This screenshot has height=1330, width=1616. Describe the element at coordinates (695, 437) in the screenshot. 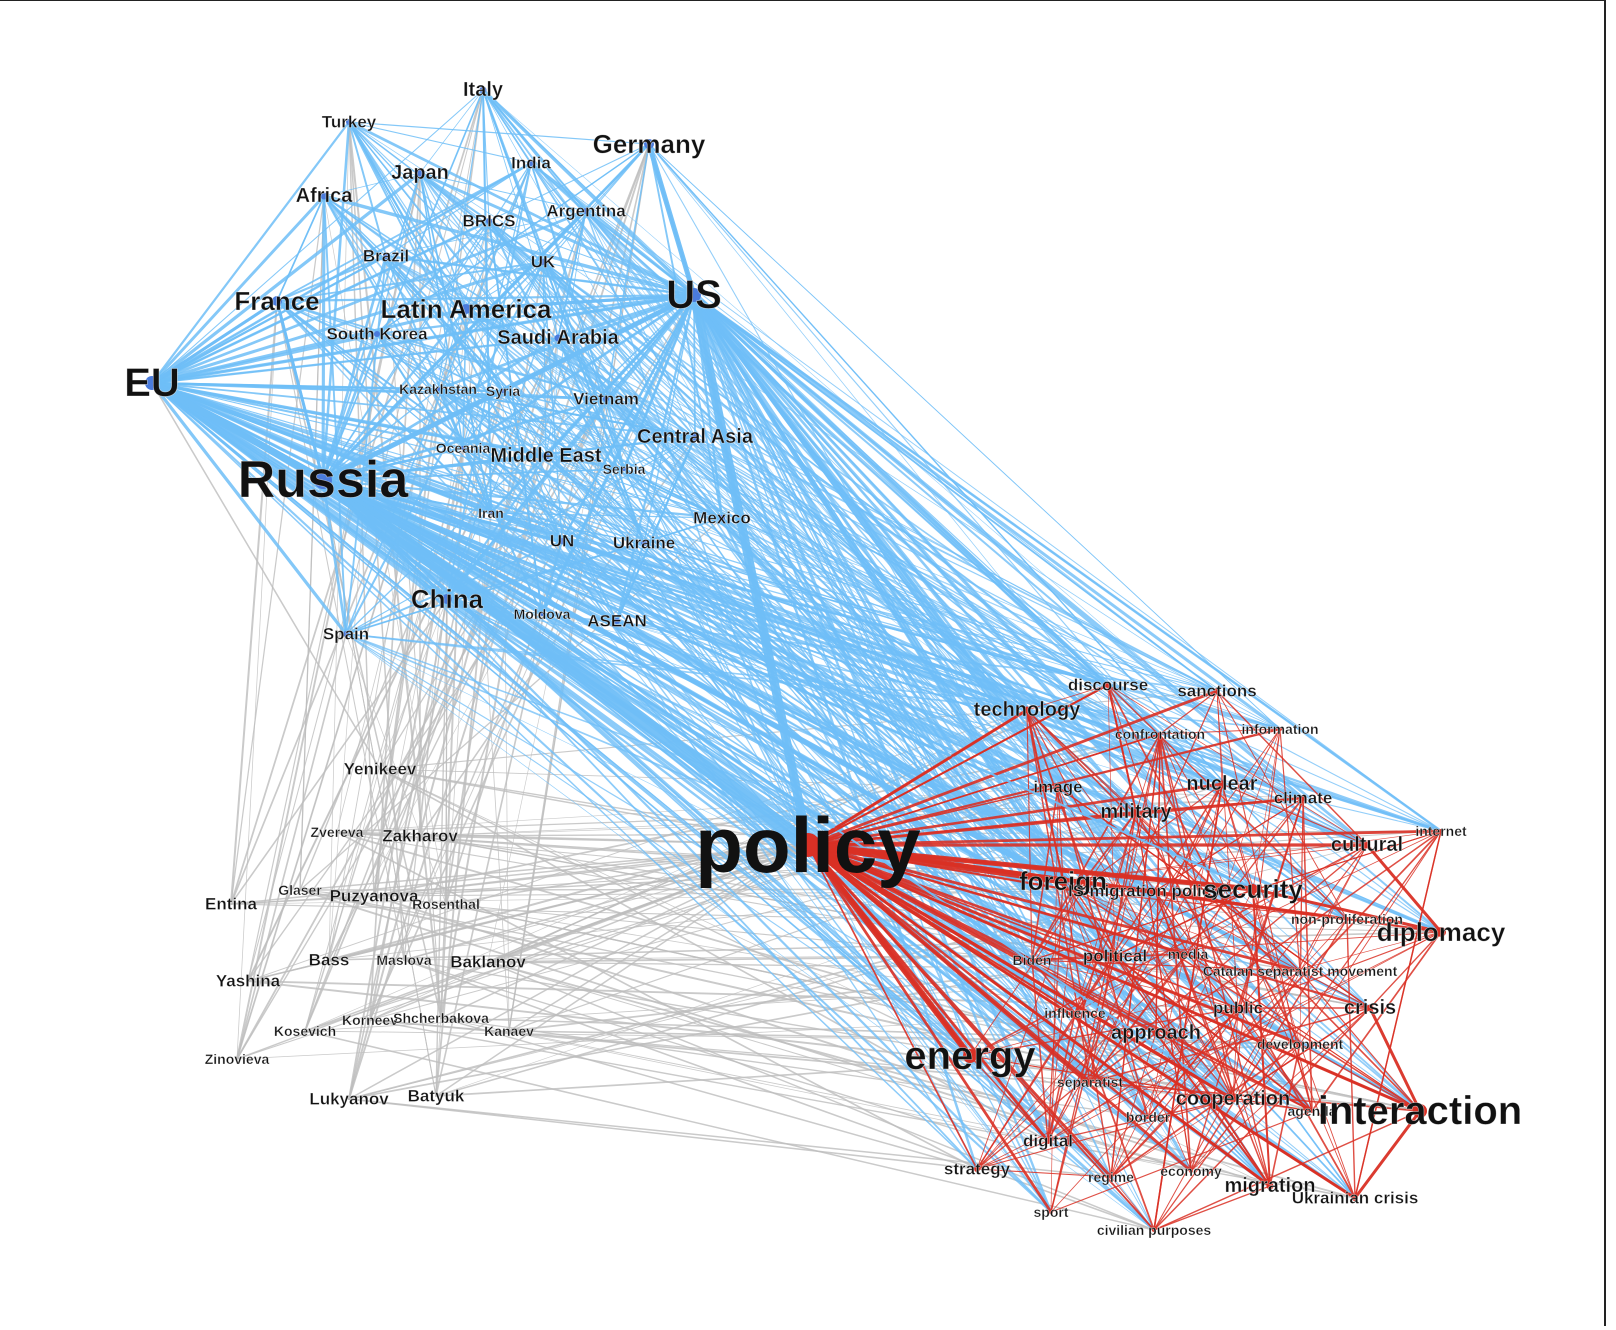

I see `node-label-central-asia: Central Asia` at that location.